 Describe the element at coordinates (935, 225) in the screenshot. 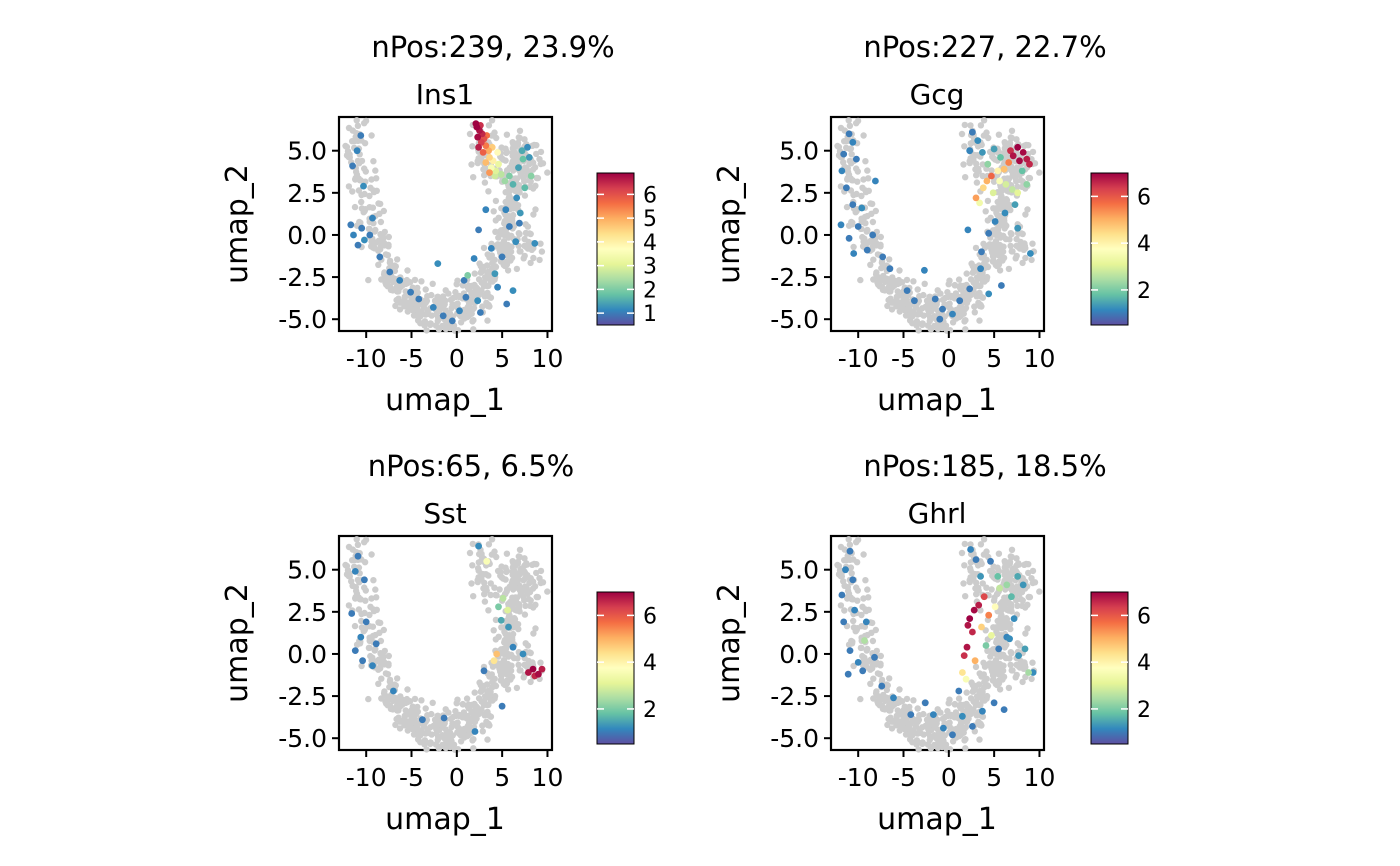

I see `expressing-cells` at that location.